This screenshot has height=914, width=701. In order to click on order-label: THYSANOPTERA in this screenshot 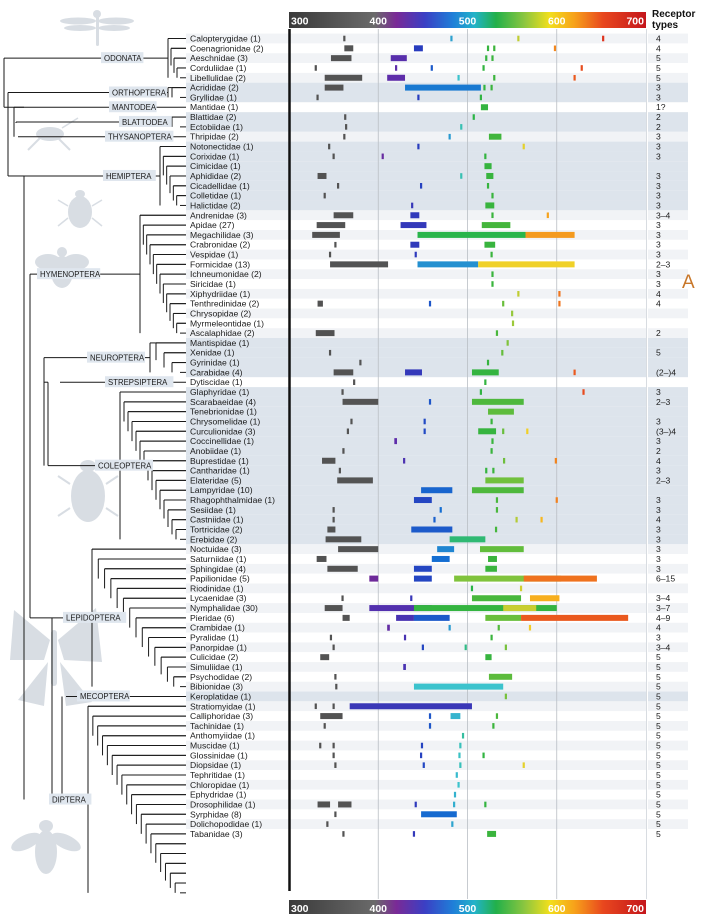, I will do `click(140, 137)`.